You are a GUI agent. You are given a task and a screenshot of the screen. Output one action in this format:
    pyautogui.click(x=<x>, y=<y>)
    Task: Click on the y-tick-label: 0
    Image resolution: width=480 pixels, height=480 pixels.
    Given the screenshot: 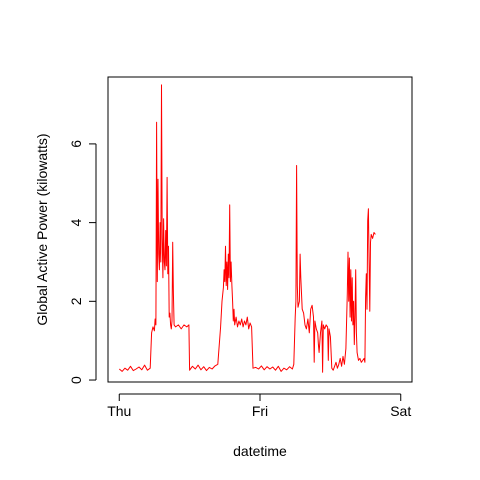 What is the action you would take?
    pyautogui.click(x=76, y=380)
    